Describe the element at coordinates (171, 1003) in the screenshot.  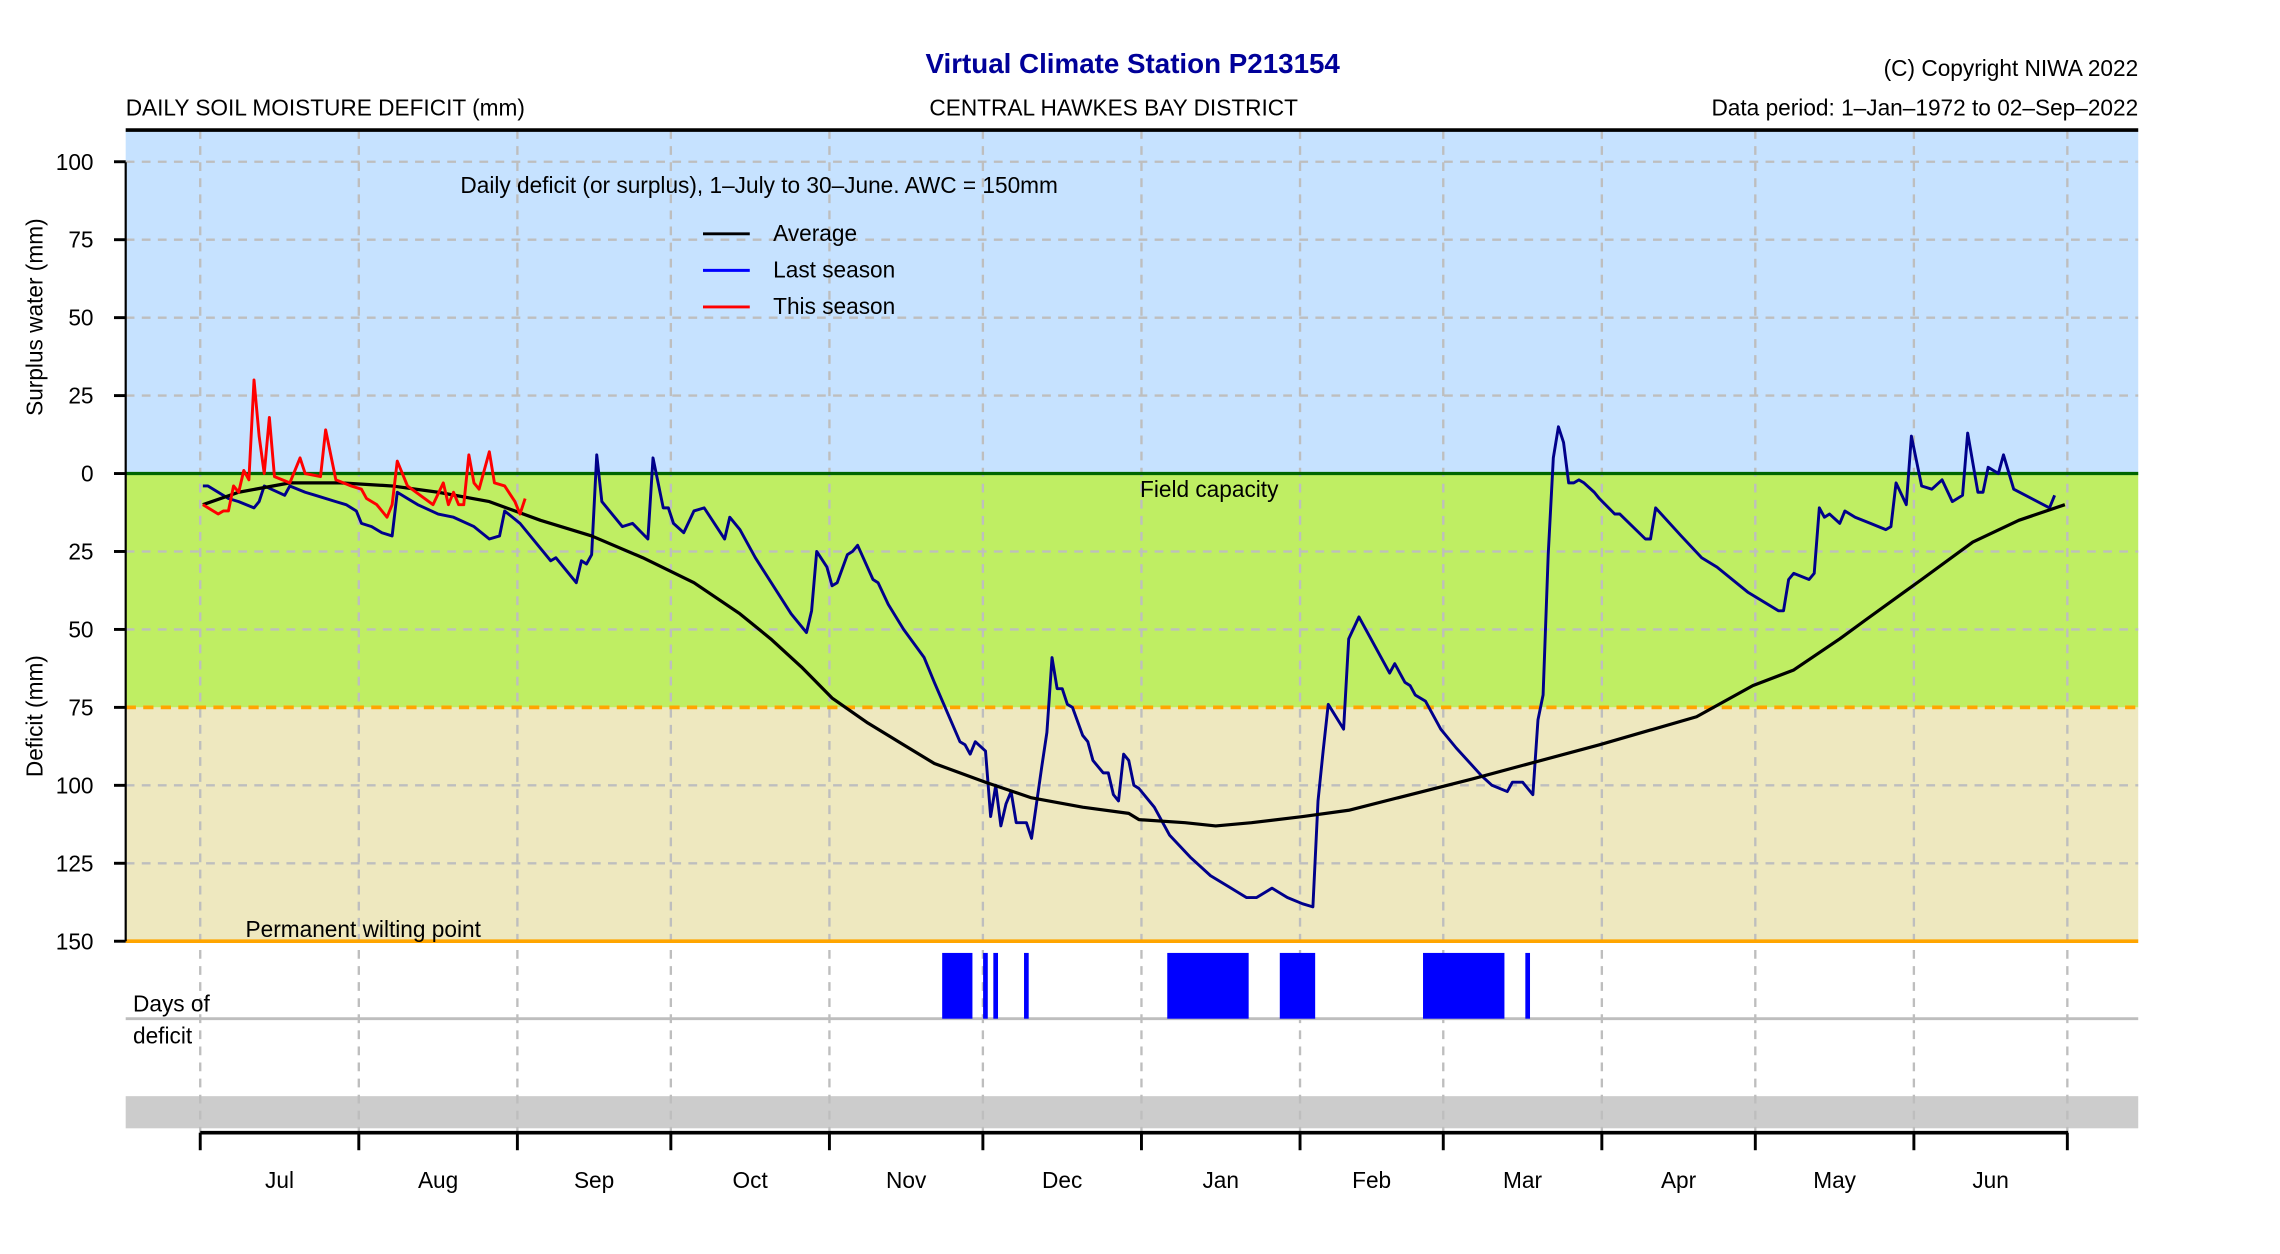
I see `days-of-deficit-label-1: Days of` at that location.